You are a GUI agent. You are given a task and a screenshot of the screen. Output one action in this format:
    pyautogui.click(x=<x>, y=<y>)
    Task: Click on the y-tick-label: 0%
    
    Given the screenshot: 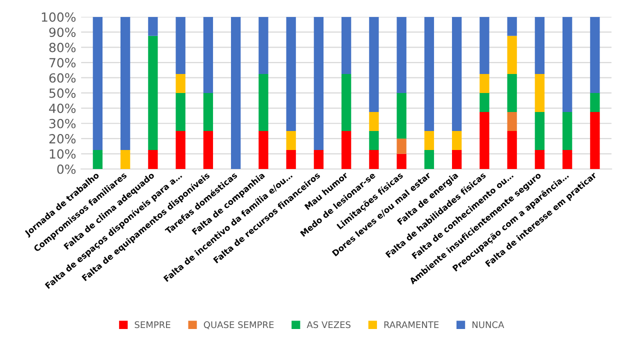 What is the action you would take?
    pyautogui.click(x=66, y=169)
    